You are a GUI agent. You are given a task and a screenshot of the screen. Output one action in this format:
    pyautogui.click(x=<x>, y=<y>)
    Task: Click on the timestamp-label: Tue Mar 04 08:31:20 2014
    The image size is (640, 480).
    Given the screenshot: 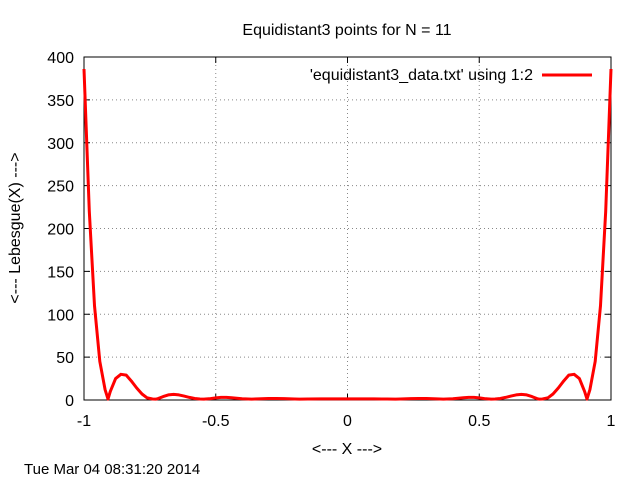 What is the action you would take?
    pyautogui.click(x=112, y=469)
    